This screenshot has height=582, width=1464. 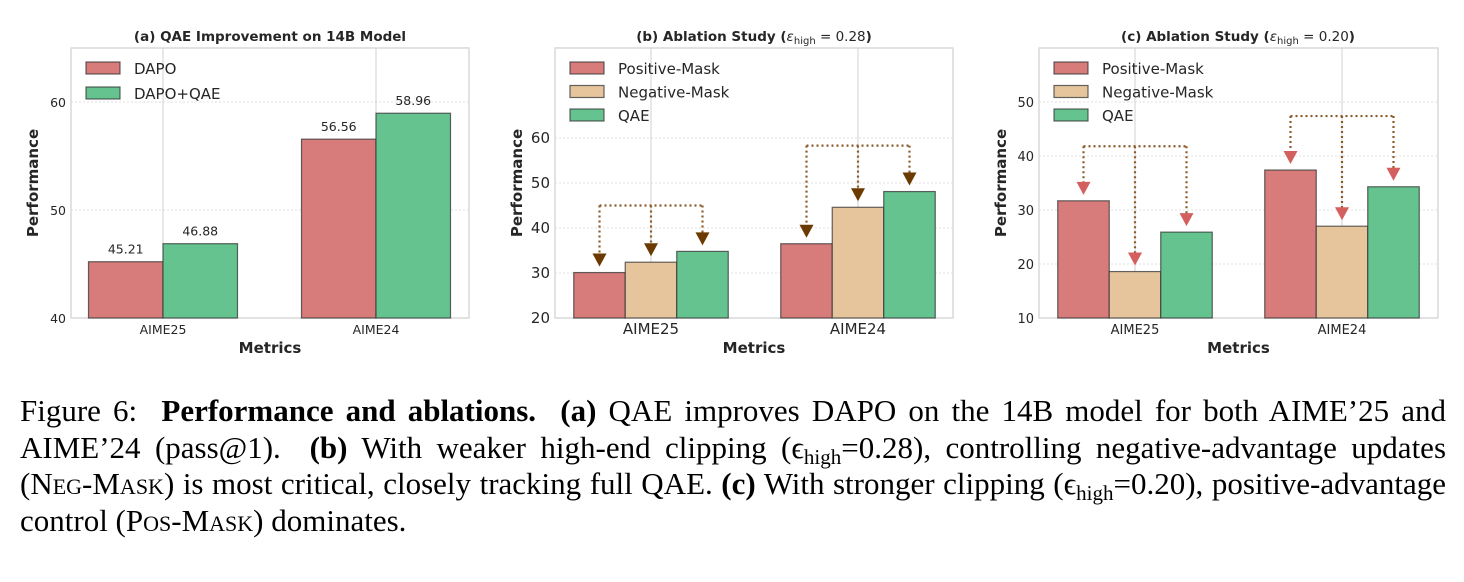 What do you see at coordinates (733, 502) in the screenshot?
I see `caption-c-text-2: =0.20), positive-advantage control (` at bounding box center [733, 502].